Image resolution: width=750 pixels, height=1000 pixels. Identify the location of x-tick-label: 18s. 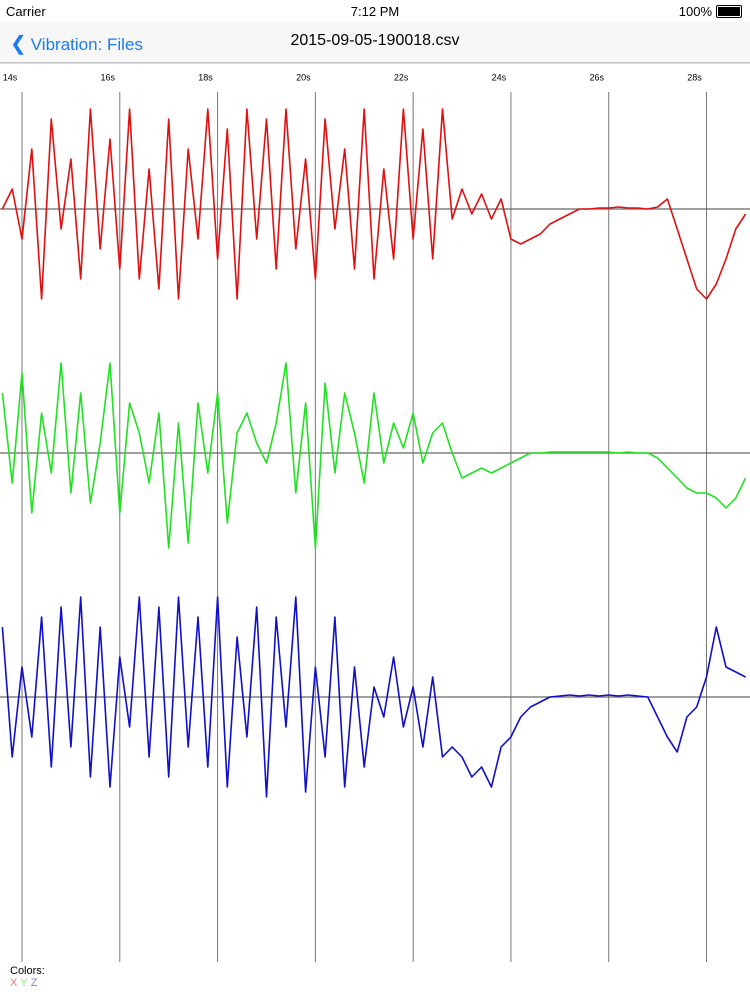
(205, 77).